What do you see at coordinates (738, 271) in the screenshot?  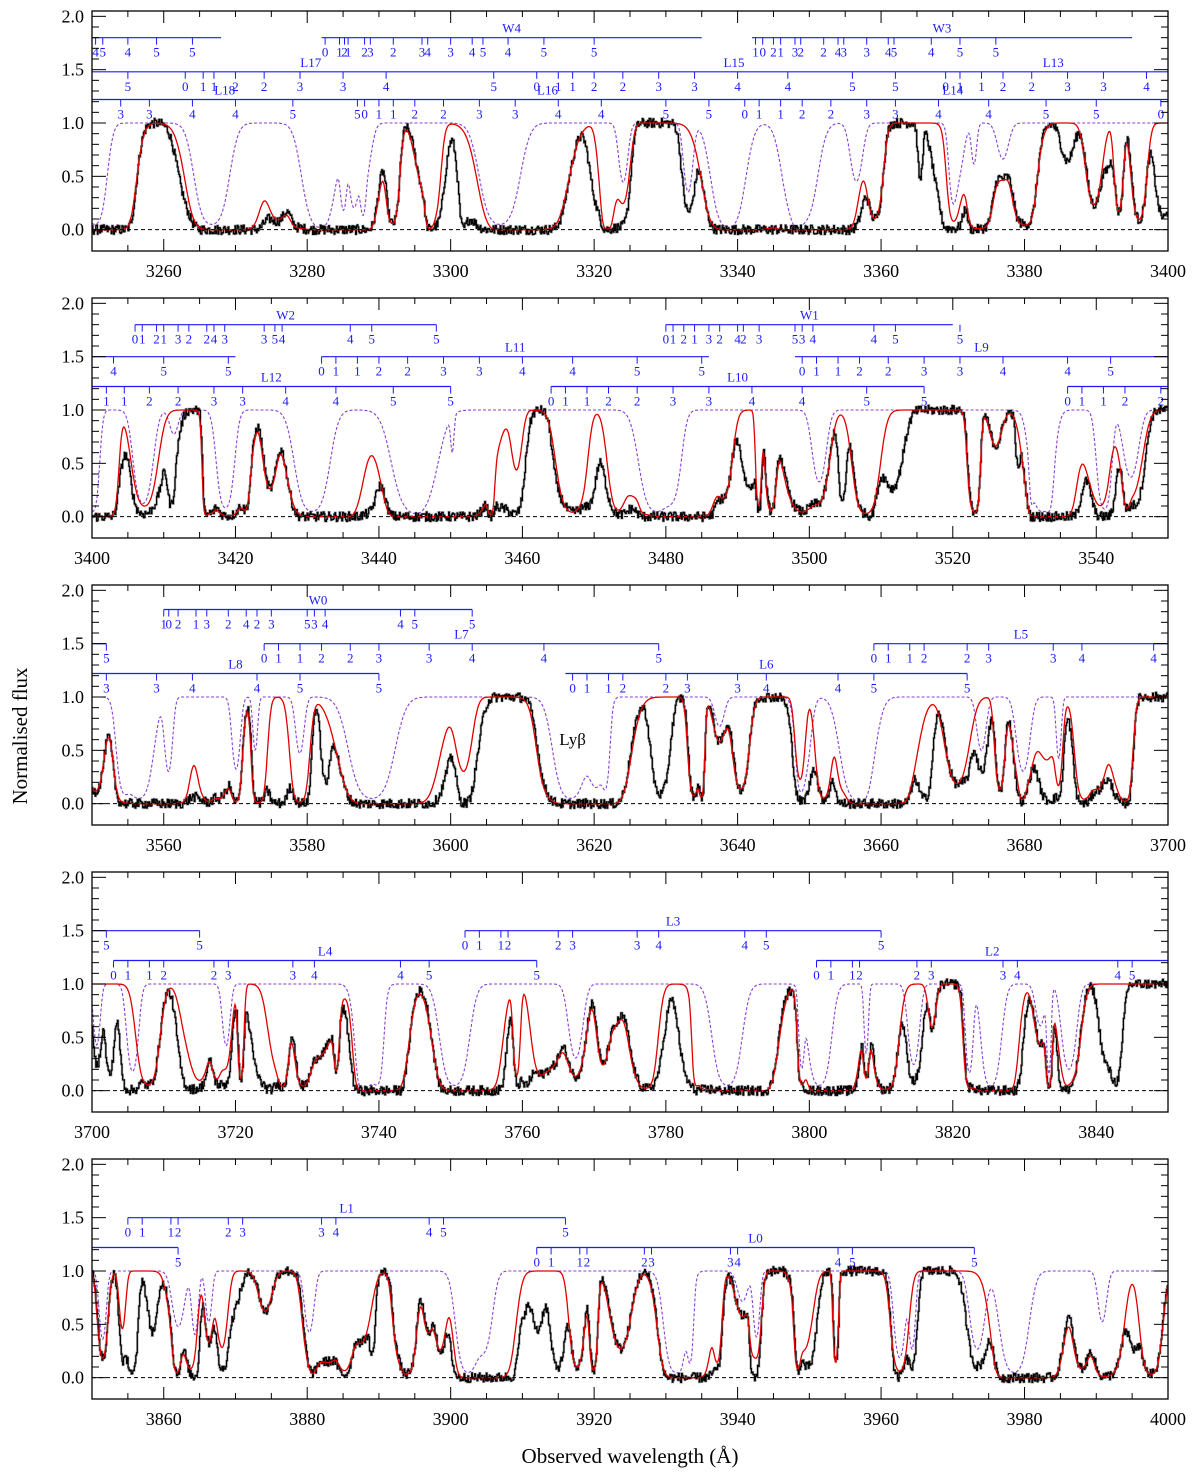 I see `x-tick-label: 3340` at bounding box center [738, 271].